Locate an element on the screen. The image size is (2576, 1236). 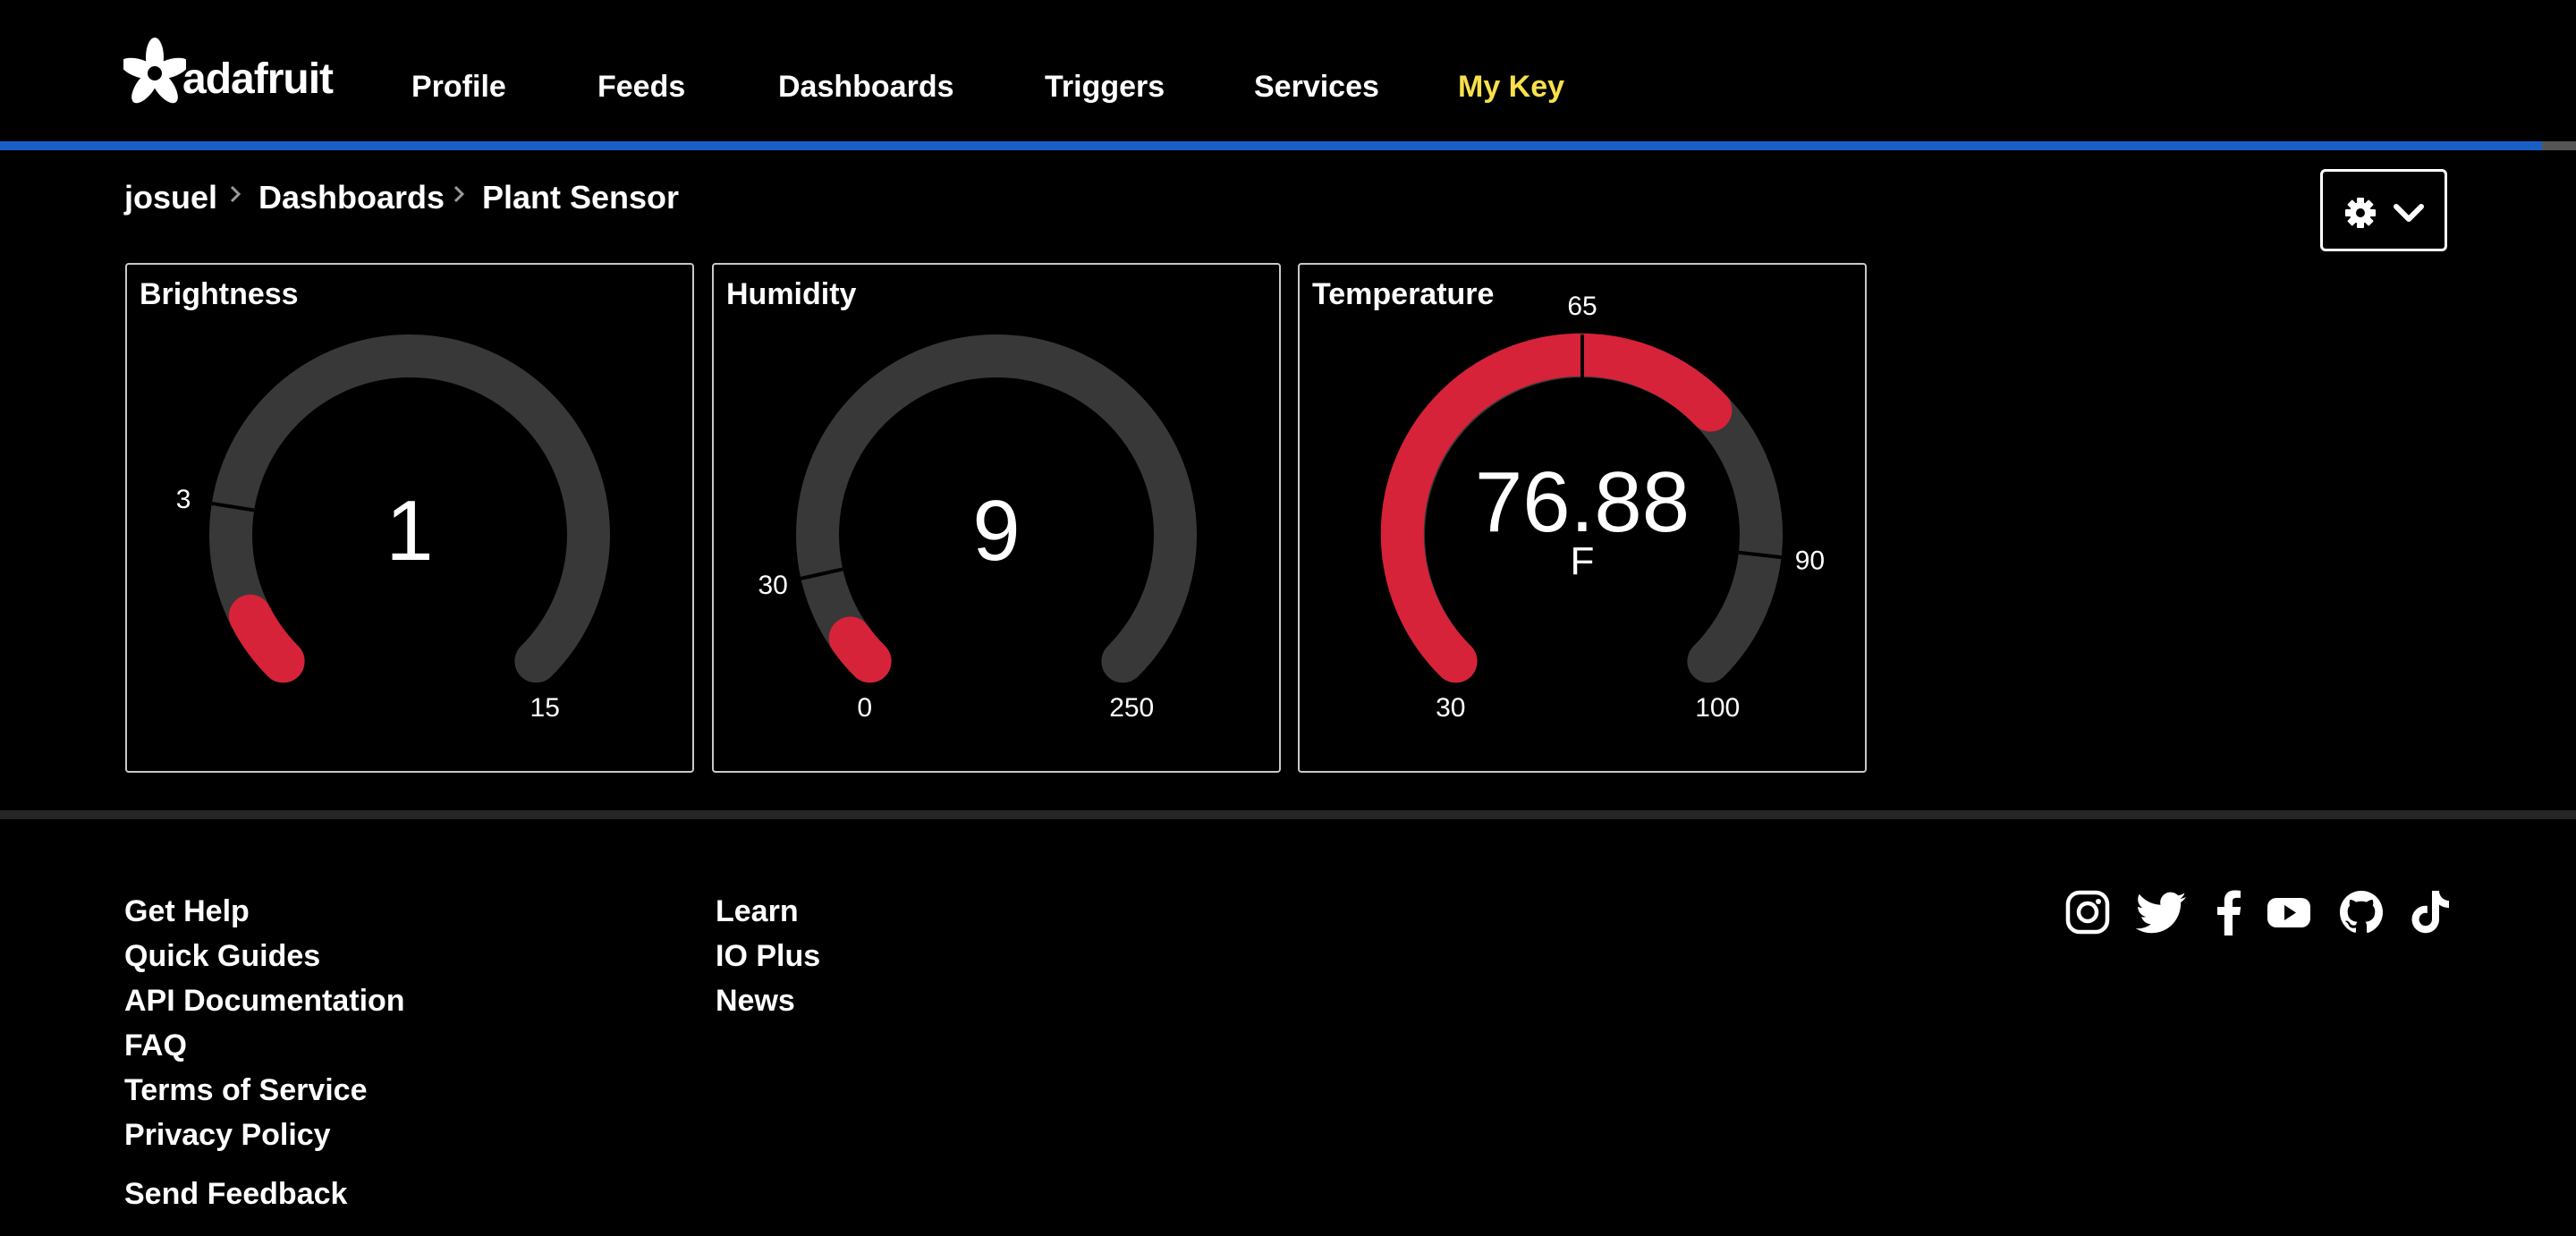
gauge-value: 9 is located at coordinates (996, 531).